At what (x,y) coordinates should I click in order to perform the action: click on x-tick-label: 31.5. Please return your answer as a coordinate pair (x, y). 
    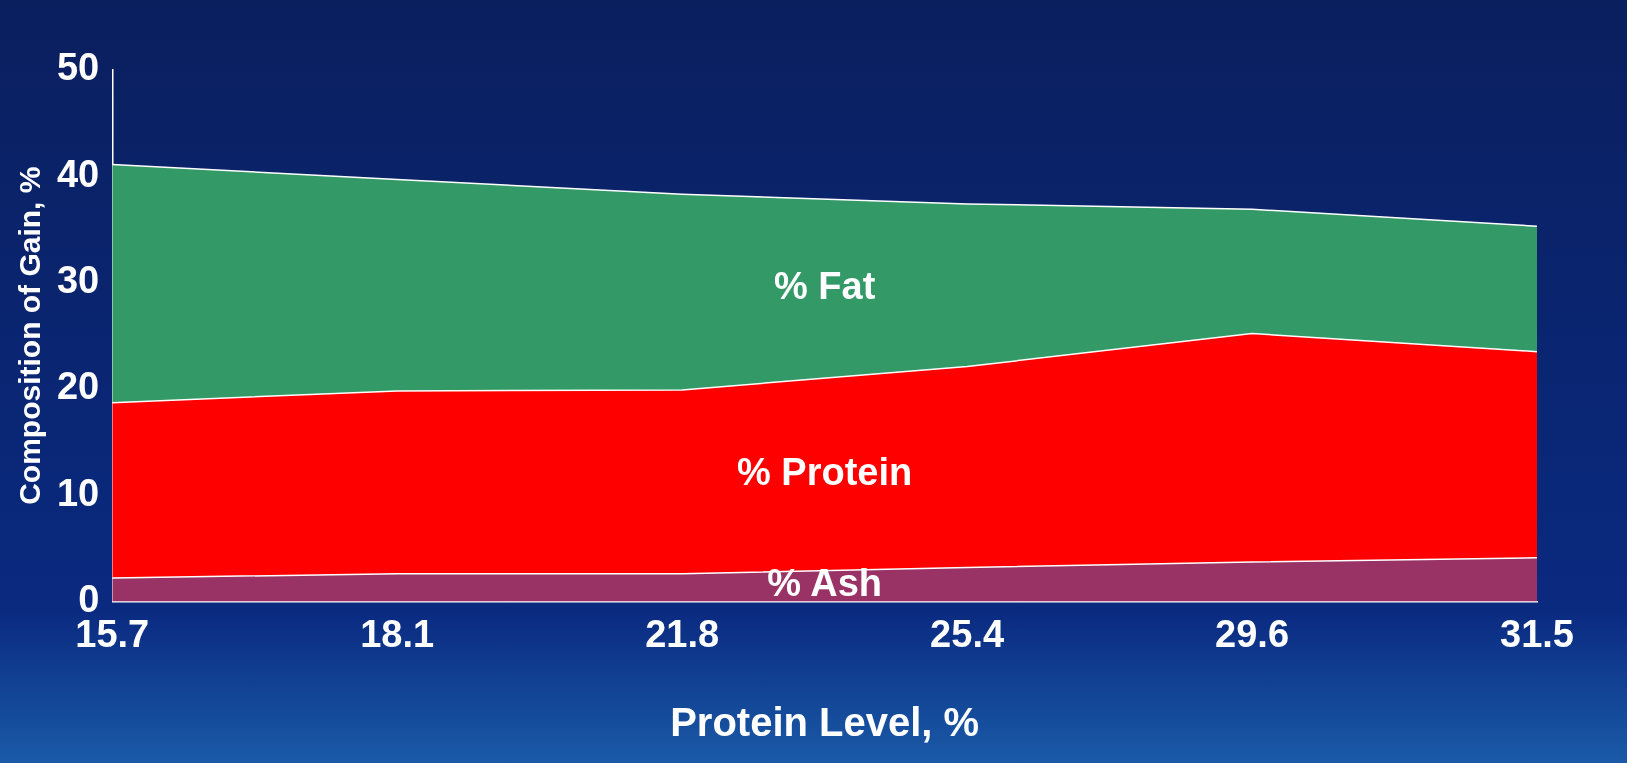
    Looking at the image, I should click on (1537, 633).